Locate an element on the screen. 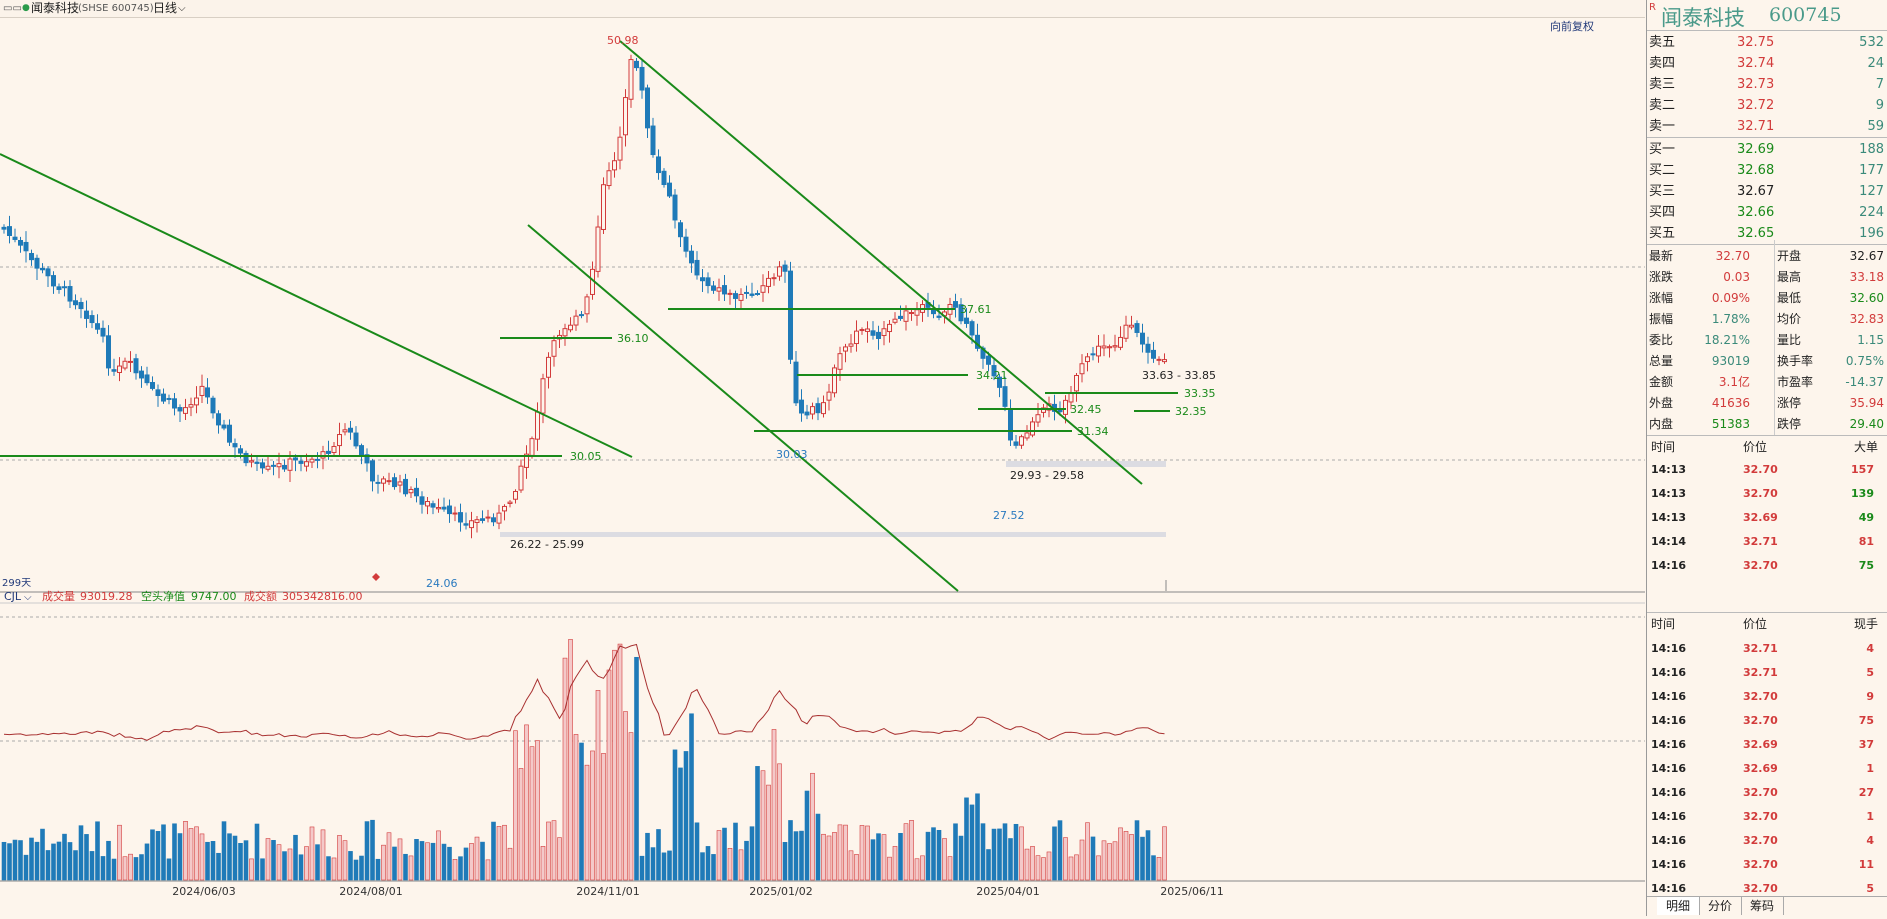  tab-chips: 筹码 is located at coordinates (1762, 906).